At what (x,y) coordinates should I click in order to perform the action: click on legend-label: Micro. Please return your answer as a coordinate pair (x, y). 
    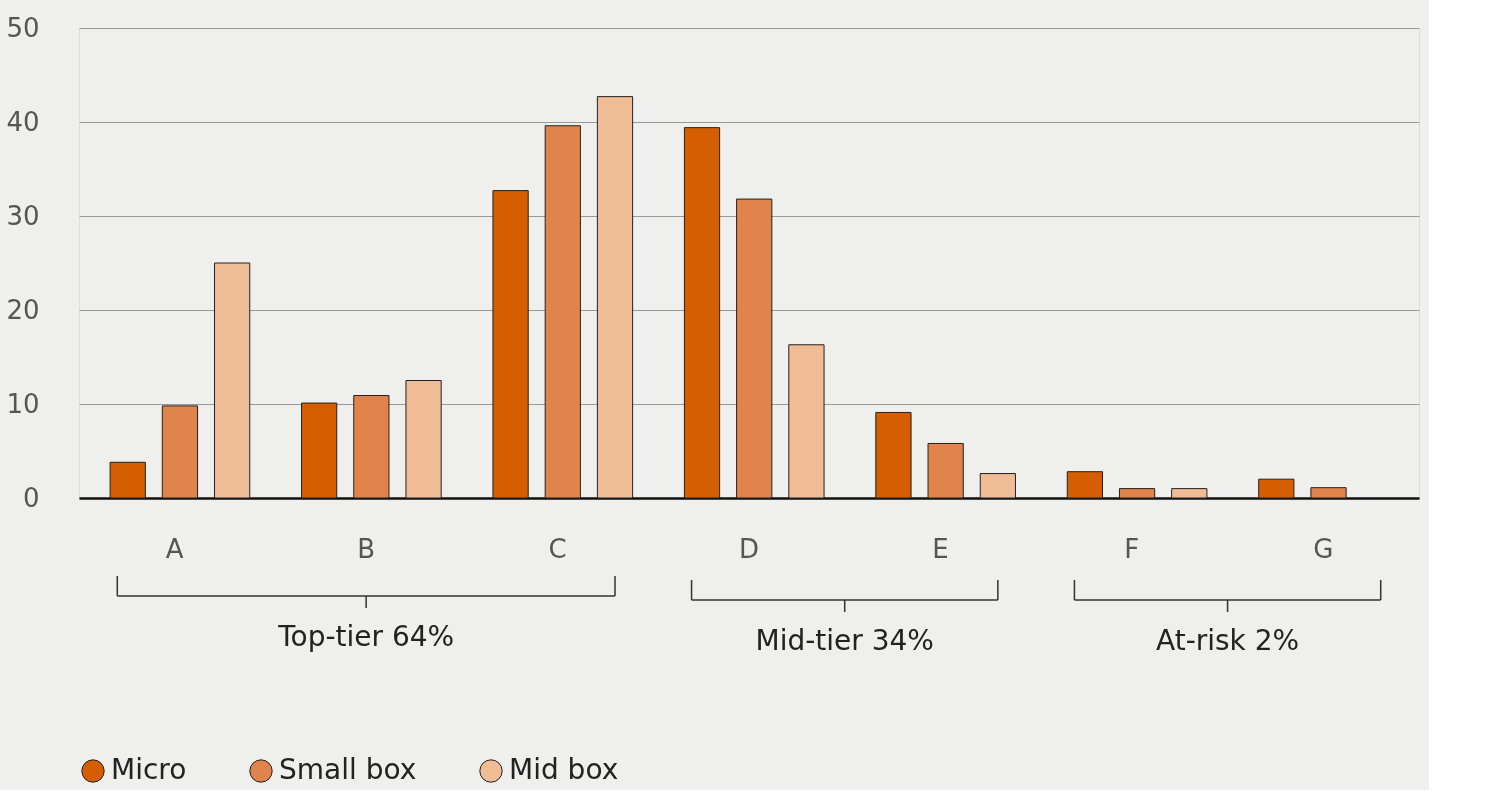
    Looking at the image, I should click on (149, 769).